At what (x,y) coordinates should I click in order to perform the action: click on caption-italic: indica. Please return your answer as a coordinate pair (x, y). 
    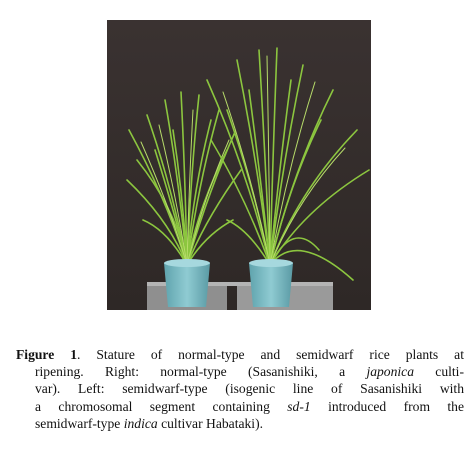
    Looking at the image, I should click on (140, 423).